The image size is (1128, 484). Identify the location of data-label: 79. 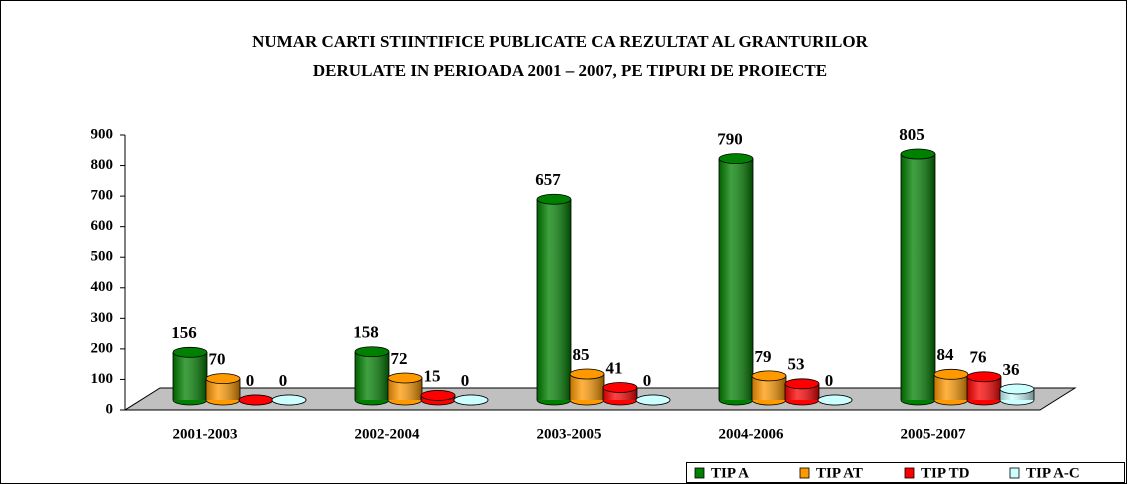
(763, 356).